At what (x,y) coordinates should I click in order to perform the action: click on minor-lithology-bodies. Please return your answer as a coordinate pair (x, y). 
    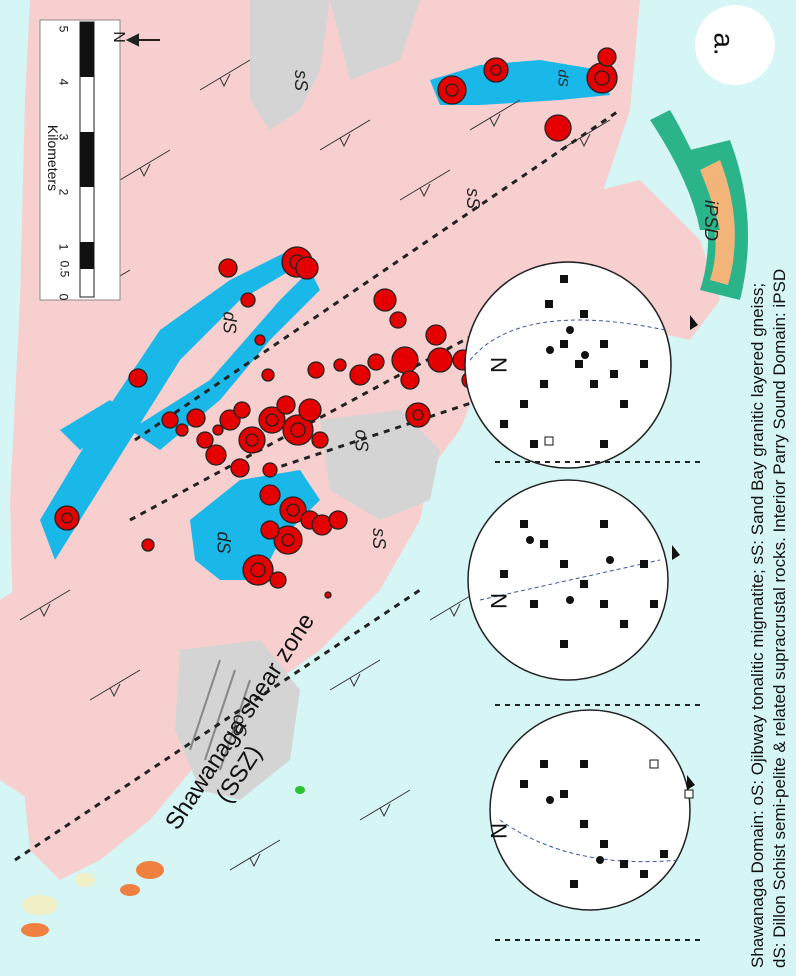
    Looking at the image, I should click on (163, 861).